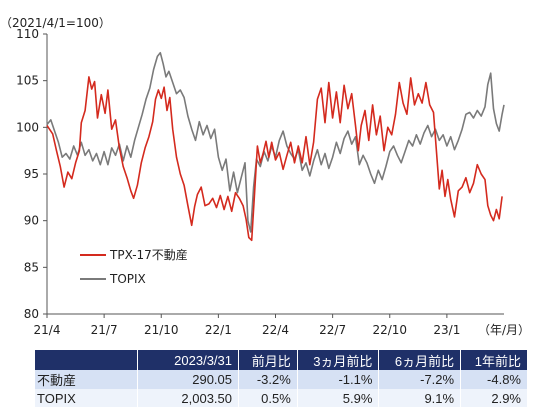 This screenshot has width=535, height=414. I want to click on table-cell: 2,003.50, so click(188, 398).